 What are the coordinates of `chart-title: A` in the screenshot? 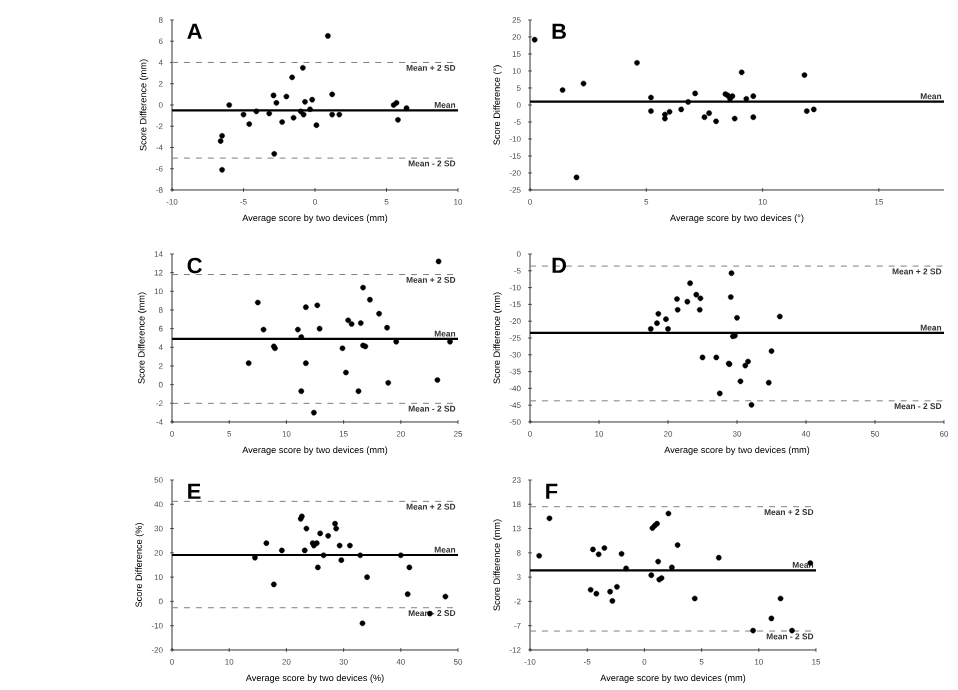 It's located at (194, 32).